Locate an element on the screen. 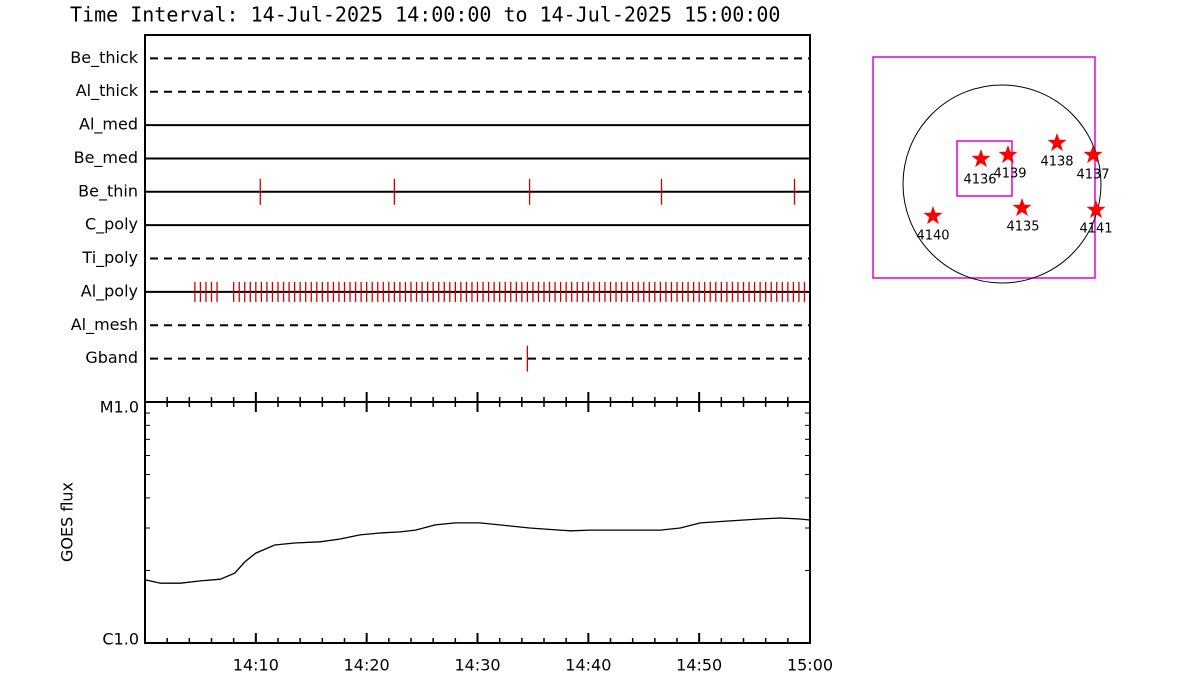 The image size is (1200, 700). fov-box is located at coordinates (984, 168).